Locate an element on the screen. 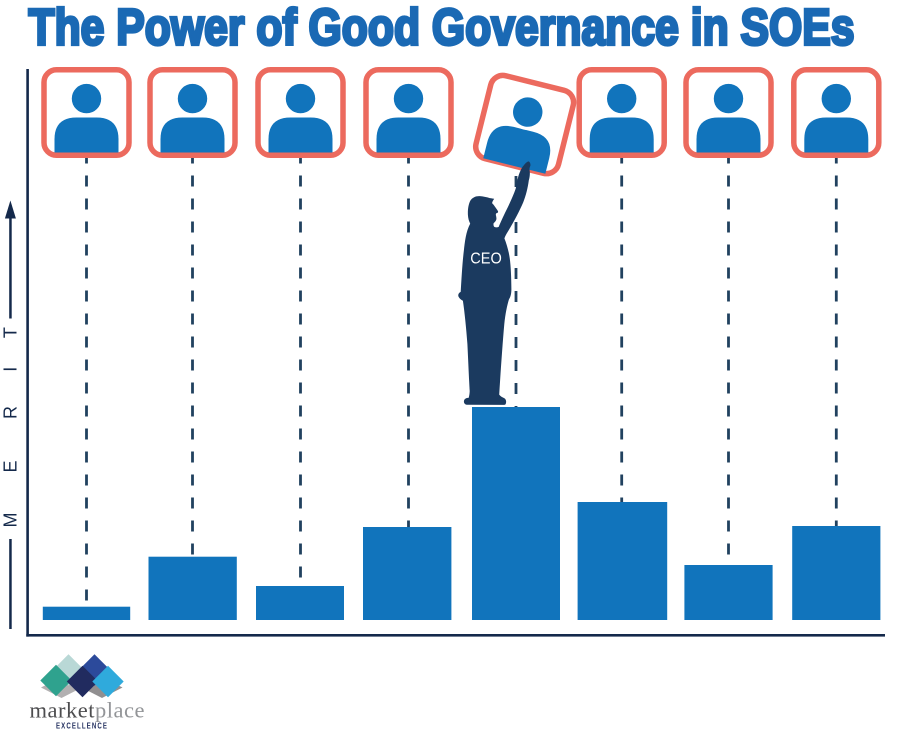 The width and height of the screenshot is (902, 733). svg-text: M is located at coordinates (10, 520).